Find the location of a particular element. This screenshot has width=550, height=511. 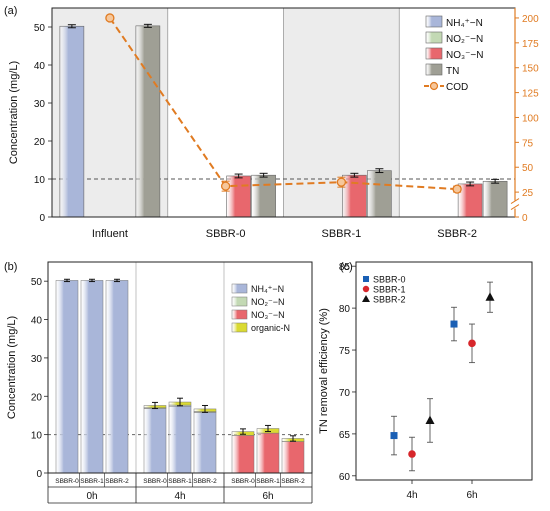

legend-label: SBBR-1 is located at coordinates (389, 290).